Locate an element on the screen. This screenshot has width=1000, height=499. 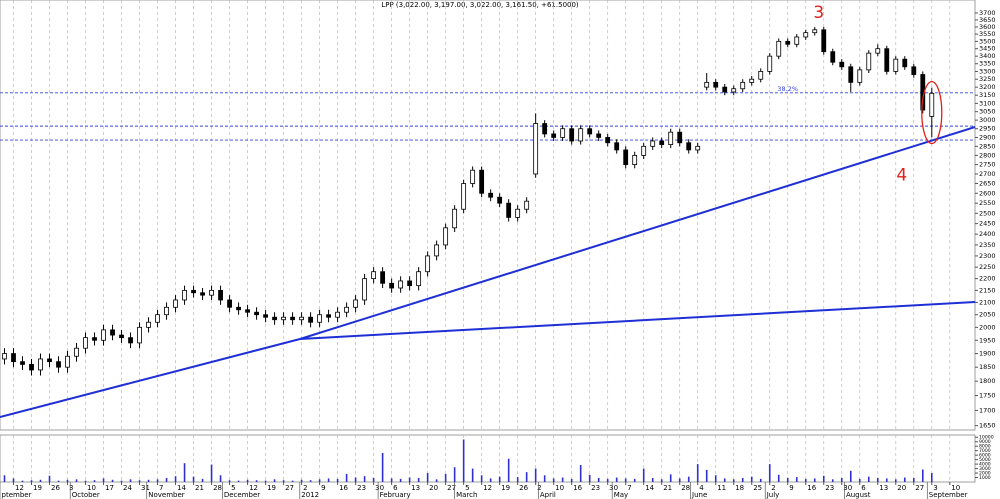
y-tick-label: 2000 is located at coordinates (985, 474).